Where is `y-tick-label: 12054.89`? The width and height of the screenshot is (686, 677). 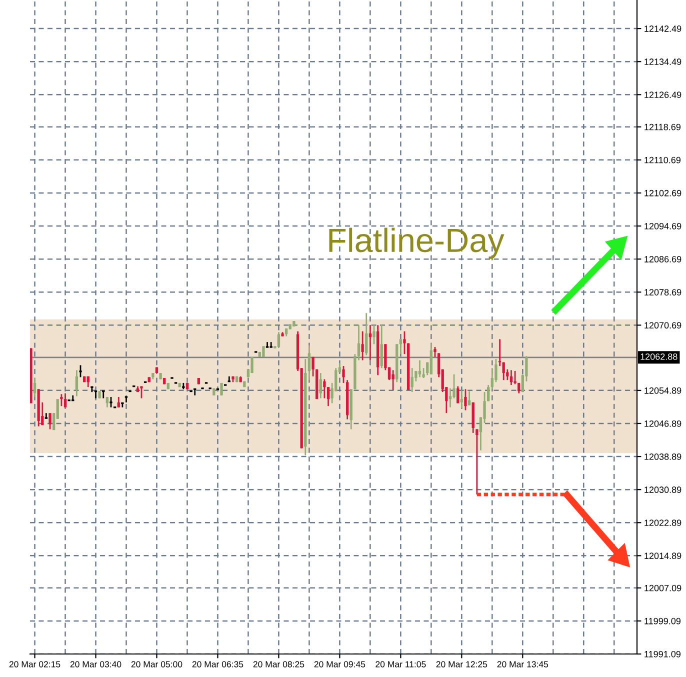
y-tick-label: 12054.89 is located at coordinates (663, 390).